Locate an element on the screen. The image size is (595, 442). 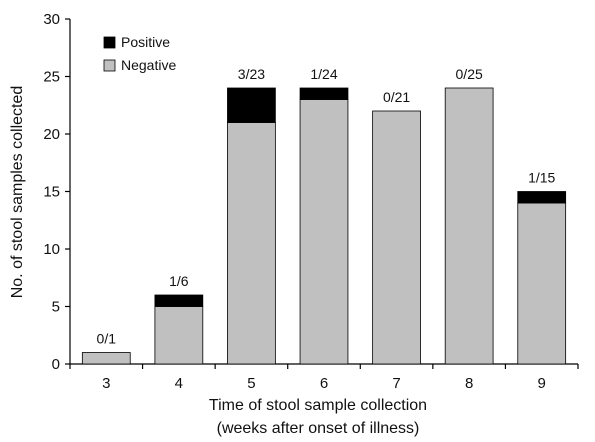
x-tick-label: 8 is located at coordinates (469, 383).